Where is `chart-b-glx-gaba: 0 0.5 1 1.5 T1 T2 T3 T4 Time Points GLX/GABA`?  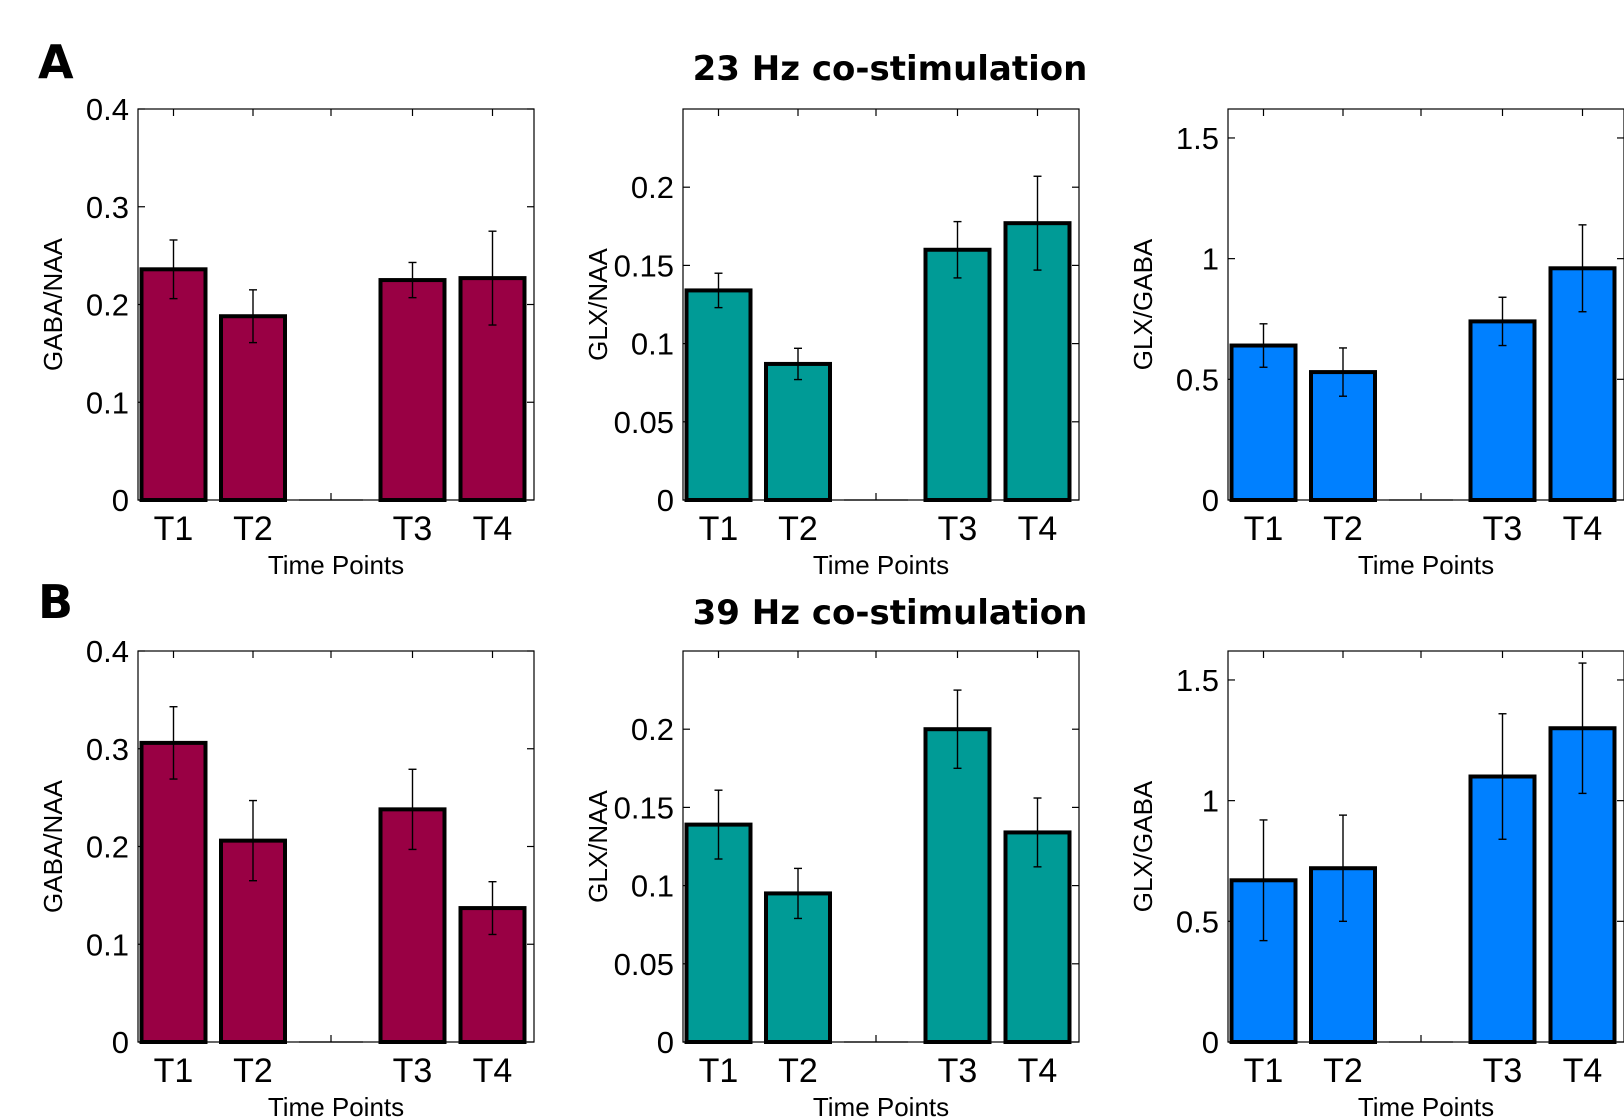 chart-b-glx-gaba: 0 0.5 1 1.5 T1 T2 T3 T4 Time Points GLX/GABA is located at coordinates (1376, 884).